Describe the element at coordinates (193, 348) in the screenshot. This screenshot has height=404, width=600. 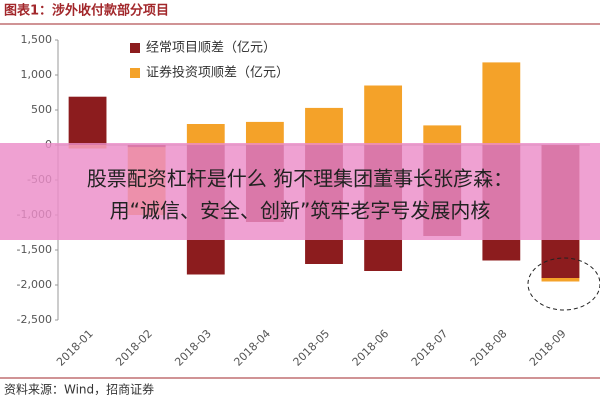
I see `x-tick-label: 2018-03` at that location.